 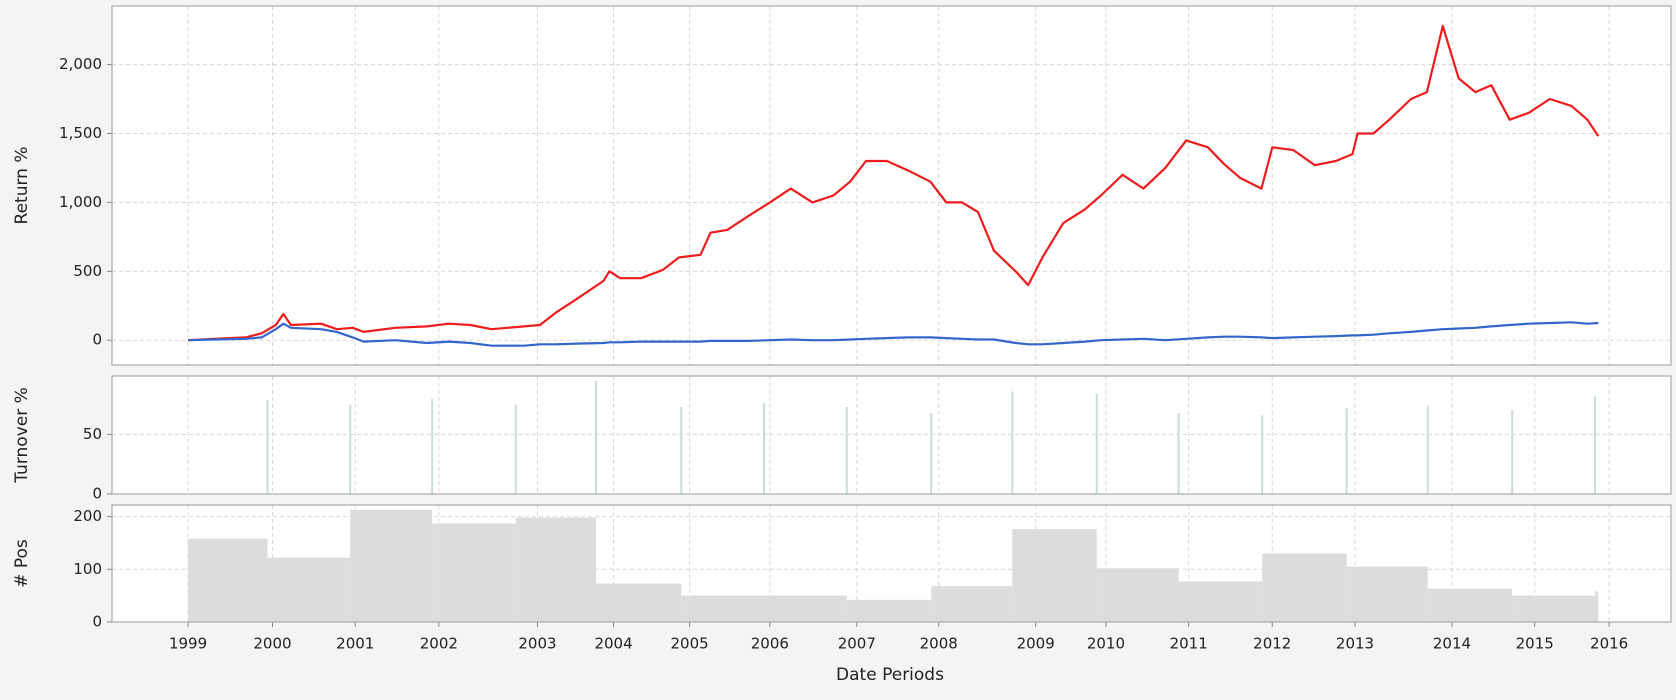 I want to click on x-tick-label: 2000, so click(x=272, y=644).